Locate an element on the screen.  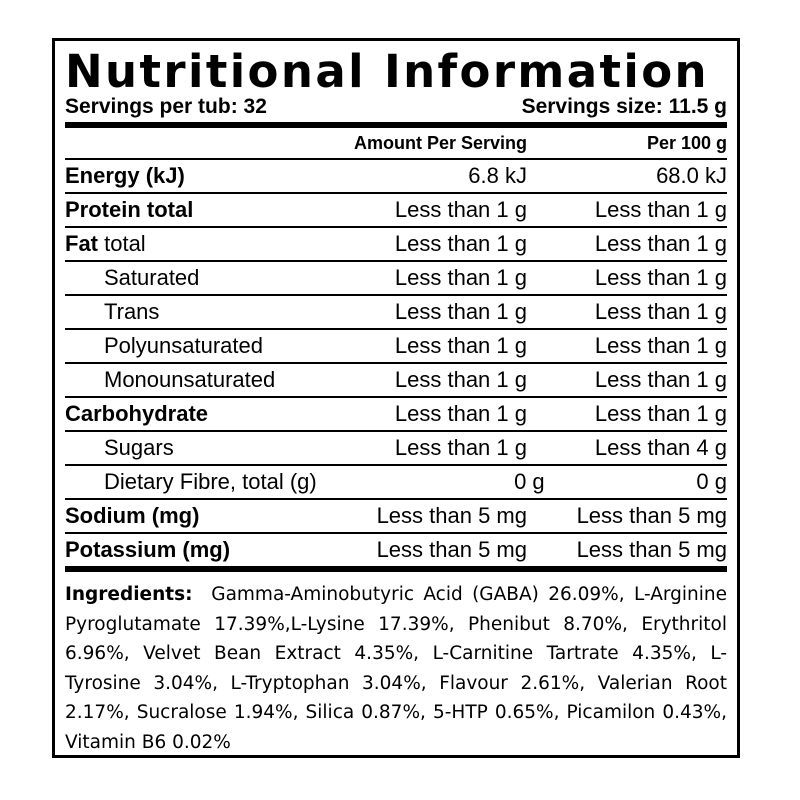
nutrient-label: Dietary Fibre, total (g) is located at coordinates (191, 482).